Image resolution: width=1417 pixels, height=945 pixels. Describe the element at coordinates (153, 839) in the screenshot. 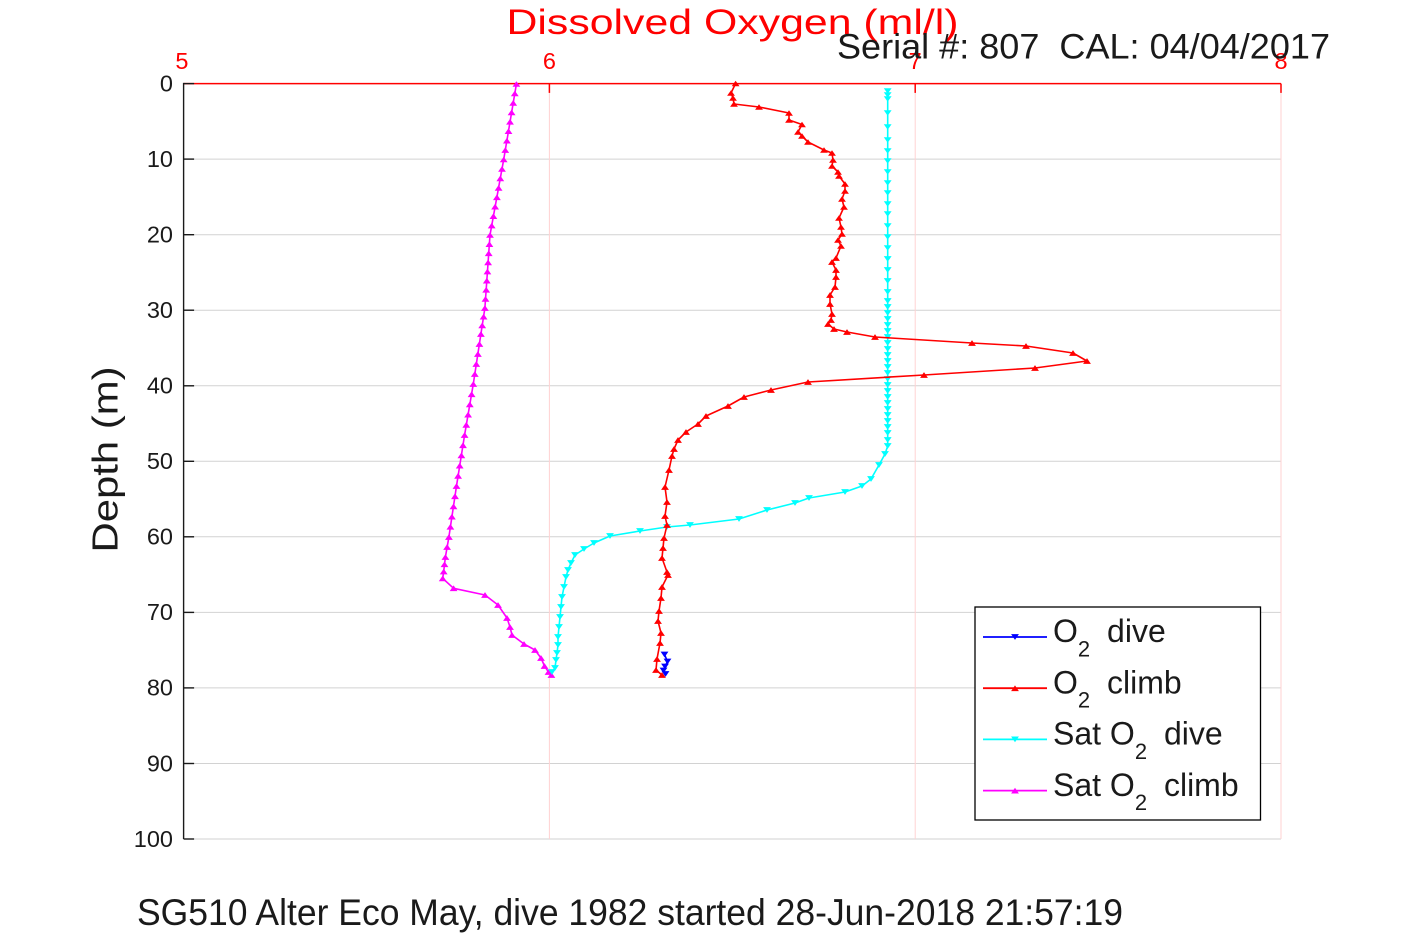

I see `svg-text: 100` at that location.